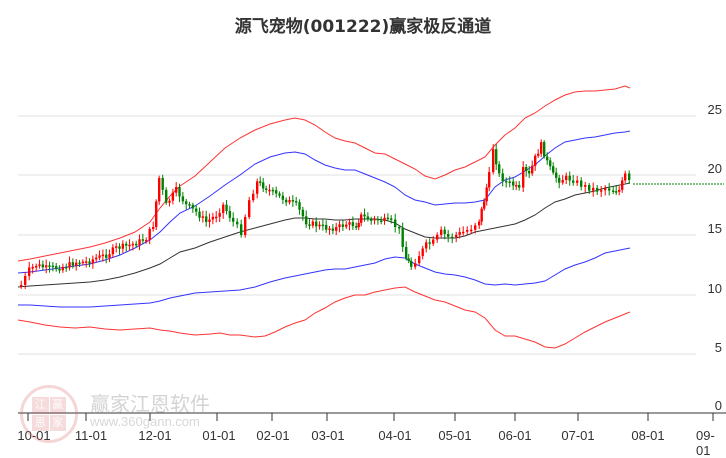 The image size is (726, 458). What do you see at coordinates (515, 435) in the screenshot?
I see `x-tick-label: 06-01` at bounding box center [515, 435].